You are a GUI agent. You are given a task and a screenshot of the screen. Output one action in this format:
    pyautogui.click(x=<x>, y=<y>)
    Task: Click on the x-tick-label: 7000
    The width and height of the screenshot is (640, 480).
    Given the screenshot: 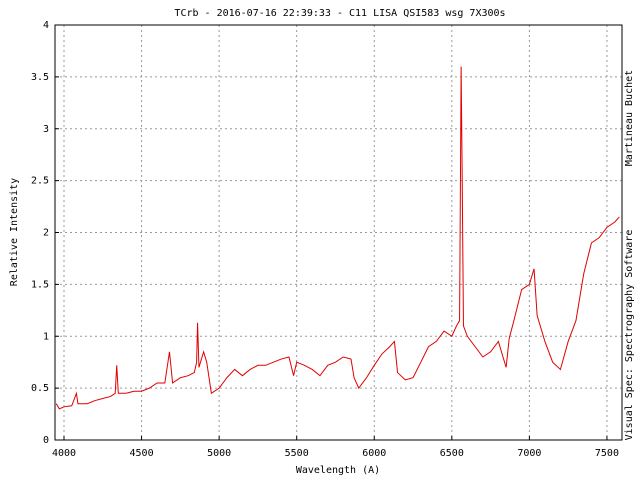 What is the action you would take?
    pyautogui.click(x=529, y=453)
    